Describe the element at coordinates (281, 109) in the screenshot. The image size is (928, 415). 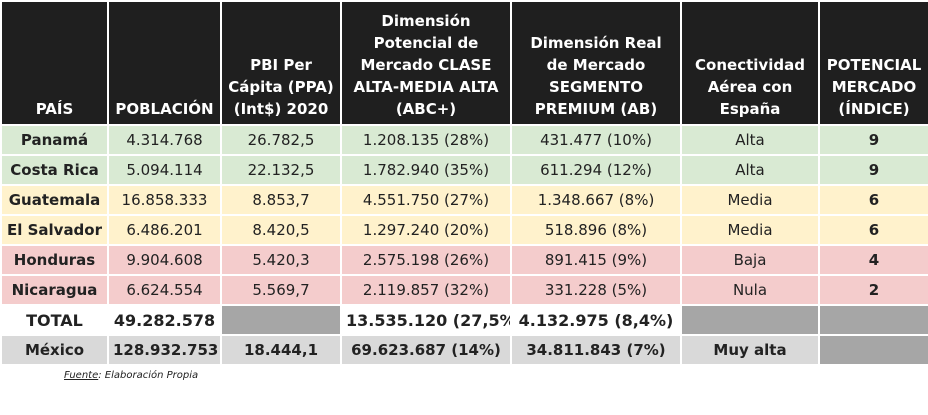
I see `header-line: (Int$) 2020` at that location.